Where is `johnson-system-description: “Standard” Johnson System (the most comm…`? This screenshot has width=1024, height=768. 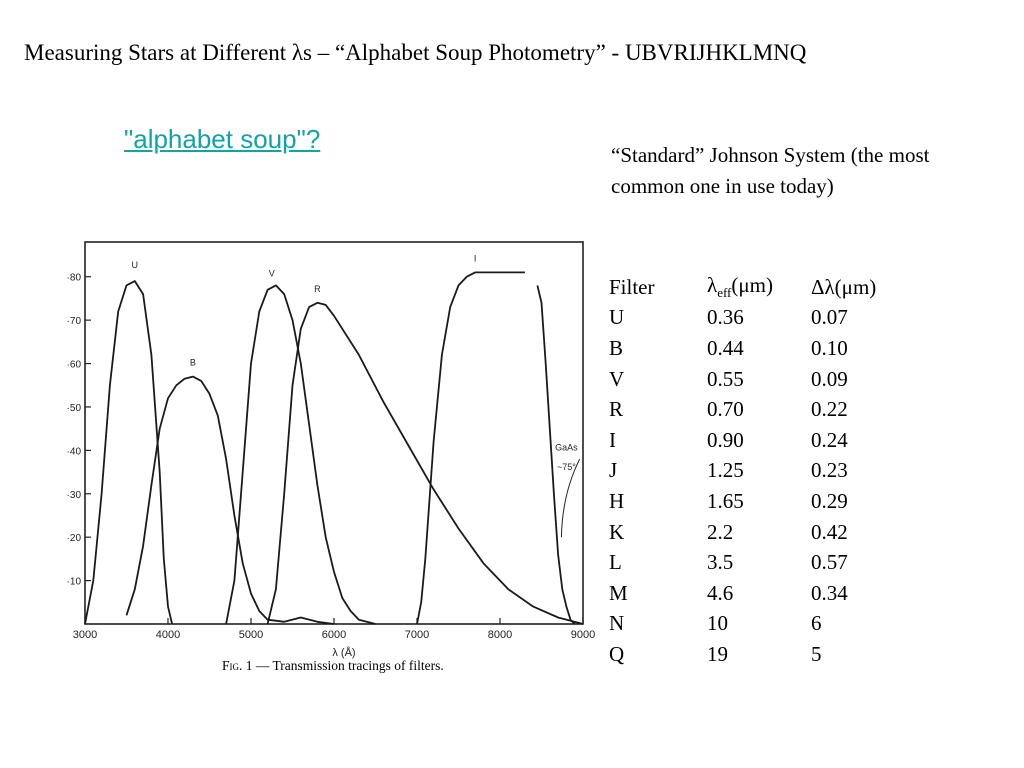
johnson-system-description: “Standard” Johnson System (the most comm… is located at coordinates (770, 170).